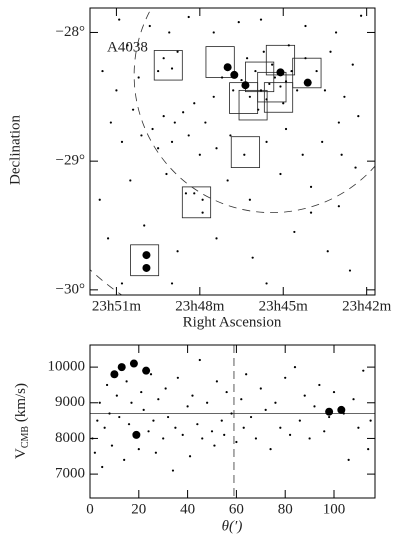  I want to click on y-axis-label: VCMB (km/s), so click(22, 421).